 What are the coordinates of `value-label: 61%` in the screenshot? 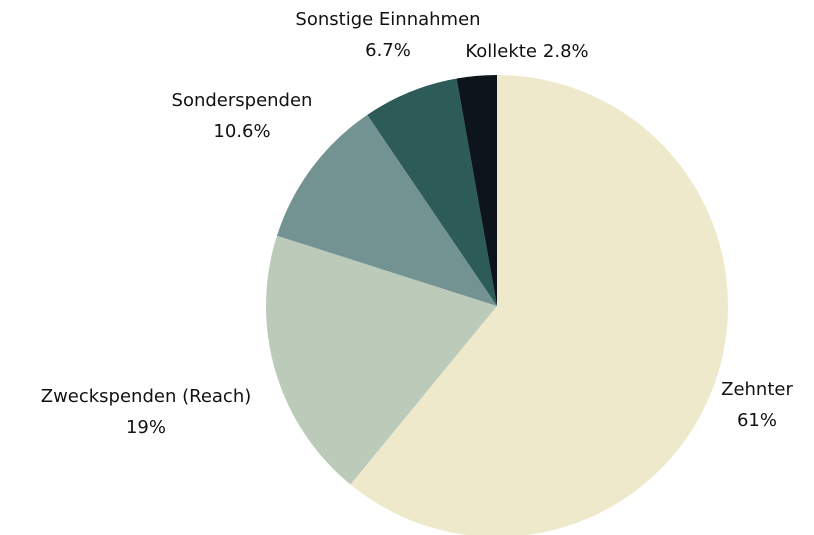 It's located at (757, 420).